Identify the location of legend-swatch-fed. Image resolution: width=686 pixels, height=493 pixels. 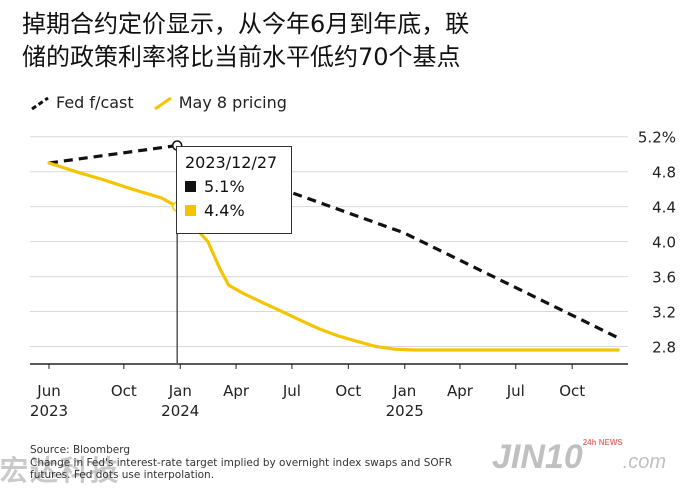
(40, 103).